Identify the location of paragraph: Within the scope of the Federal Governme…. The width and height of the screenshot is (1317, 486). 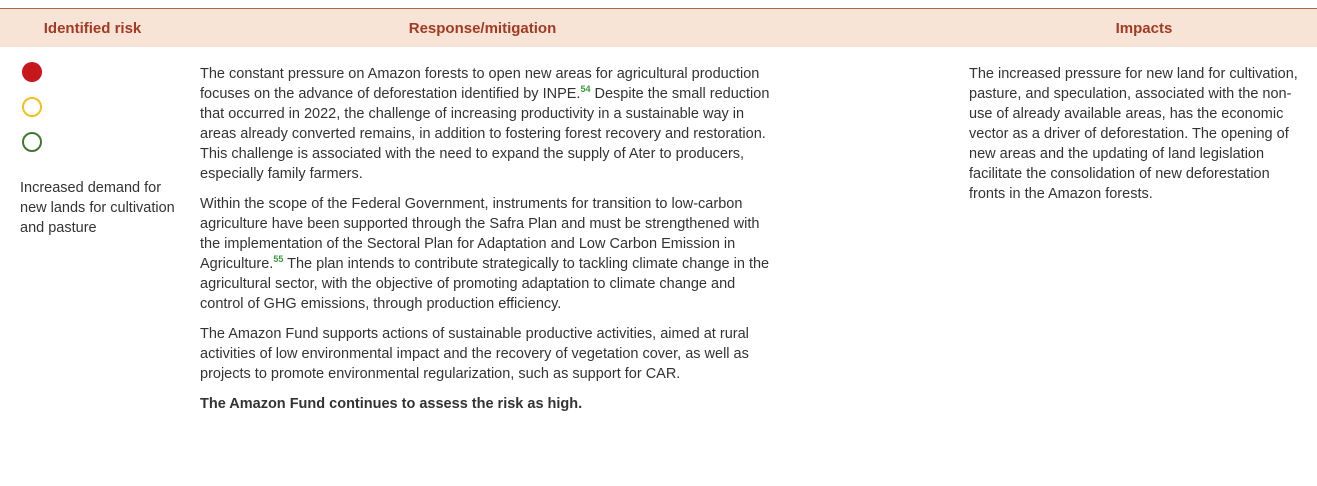
(487, 254).